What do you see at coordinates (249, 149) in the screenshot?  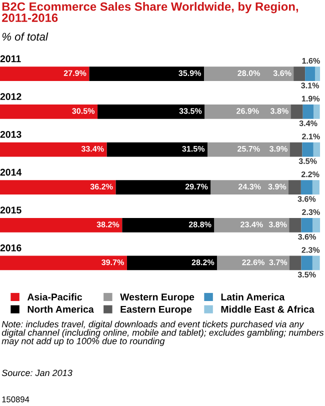 I see `data-label: 25.7%` at bounding box center [249, 149].